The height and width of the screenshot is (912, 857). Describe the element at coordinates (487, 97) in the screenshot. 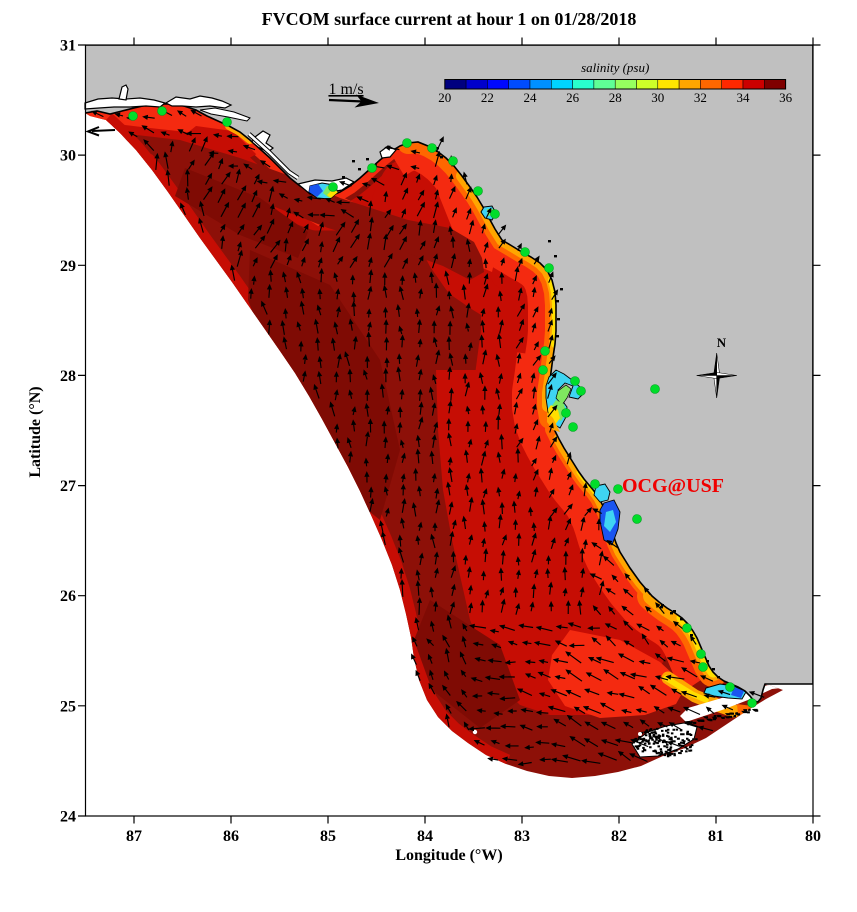

I see `svg-text: 22` at that location.